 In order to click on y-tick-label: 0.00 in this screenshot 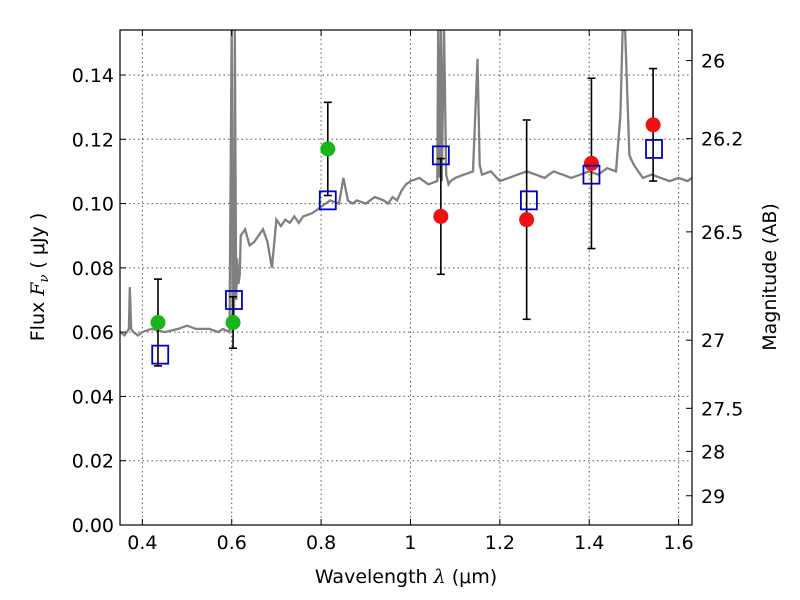, I will do `click(93, 526)`.